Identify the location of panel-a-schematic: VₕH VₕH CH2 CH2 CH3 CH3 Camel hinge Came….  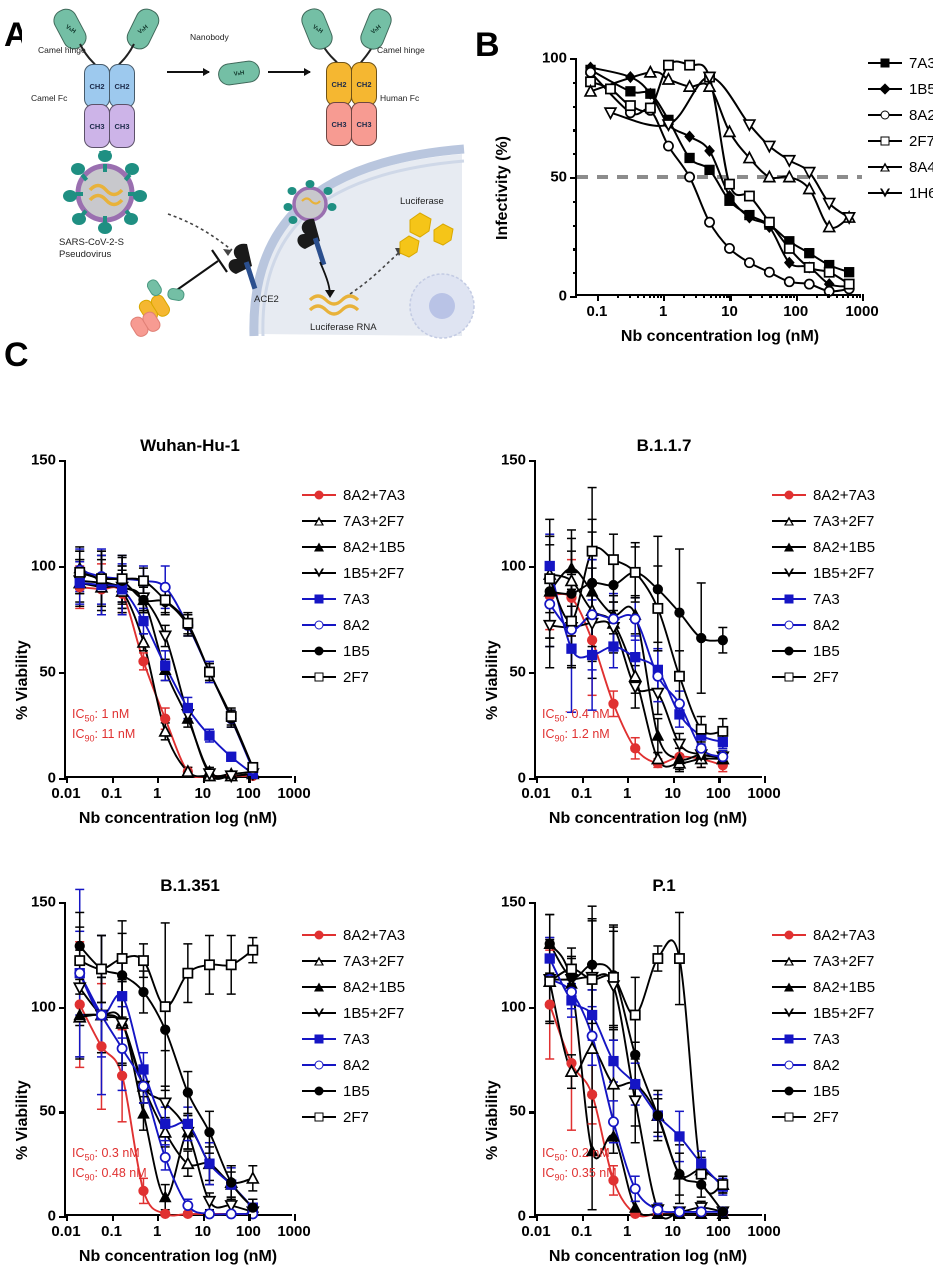
(248, 171).